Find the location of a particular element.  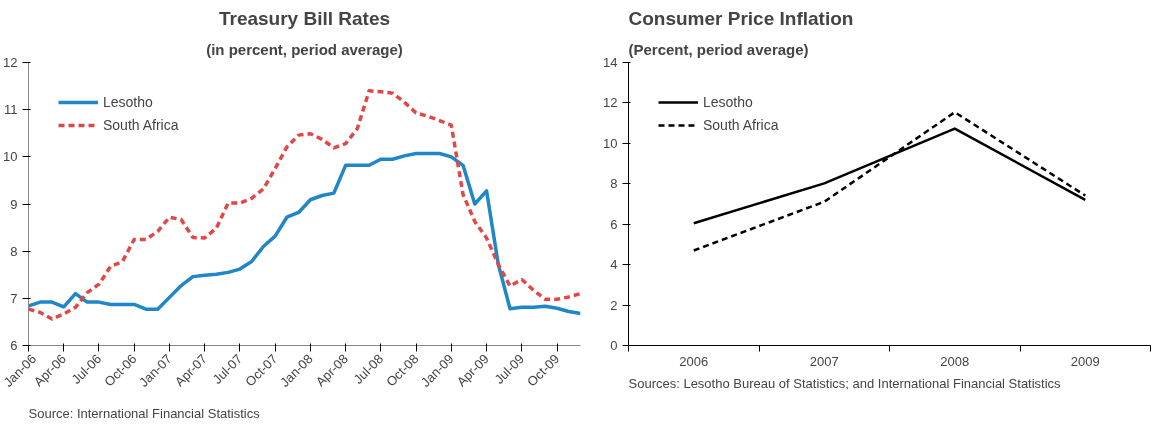

chart-subtitle: (in percent, period average) is located at coordinates (304, 49).